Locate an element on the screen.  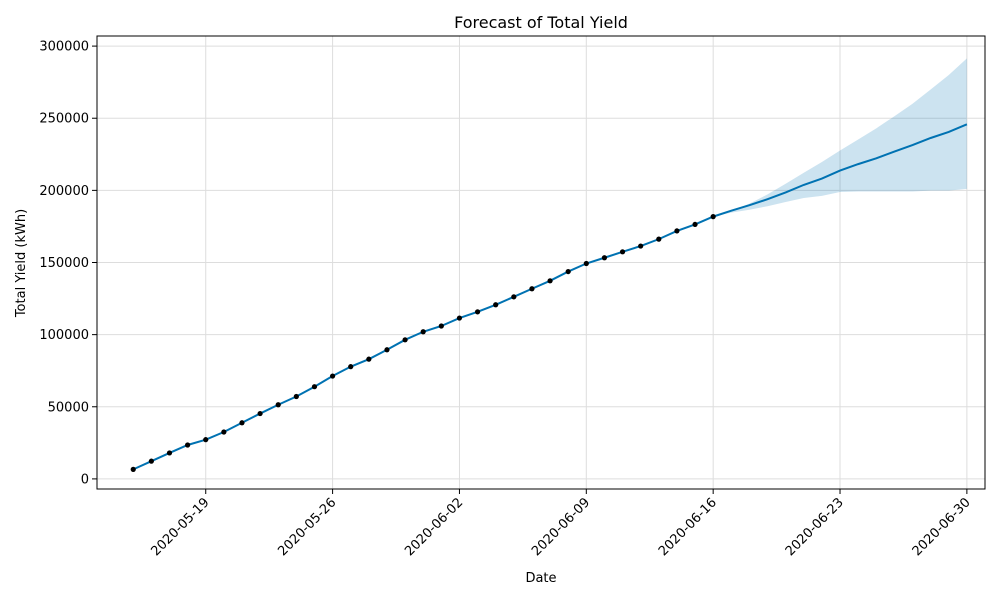
x-tick-label: 2020-05-19 is located at coordinates (181, 527).